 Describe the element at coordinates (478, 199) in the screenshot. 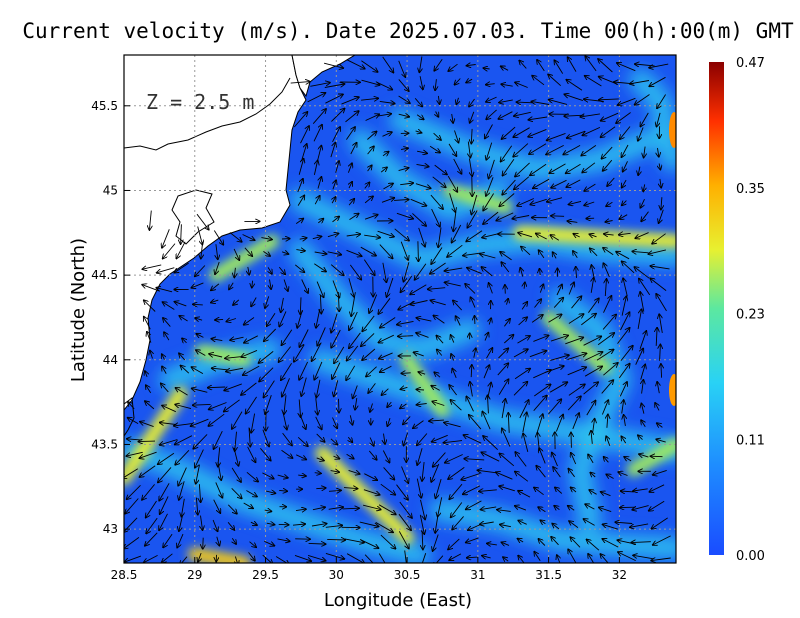

I see `high-speed-jet` at that location.